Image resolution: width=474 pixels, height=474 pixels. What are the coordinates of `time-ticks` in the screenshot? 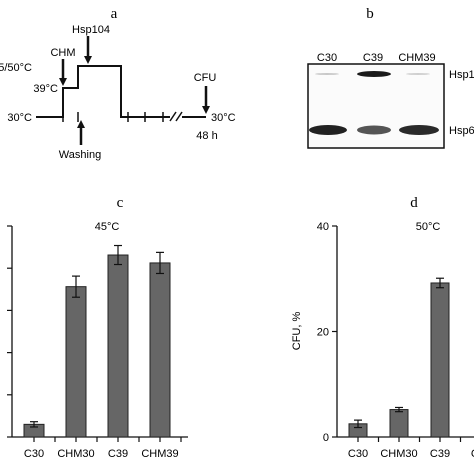 It's located at (113, 117).